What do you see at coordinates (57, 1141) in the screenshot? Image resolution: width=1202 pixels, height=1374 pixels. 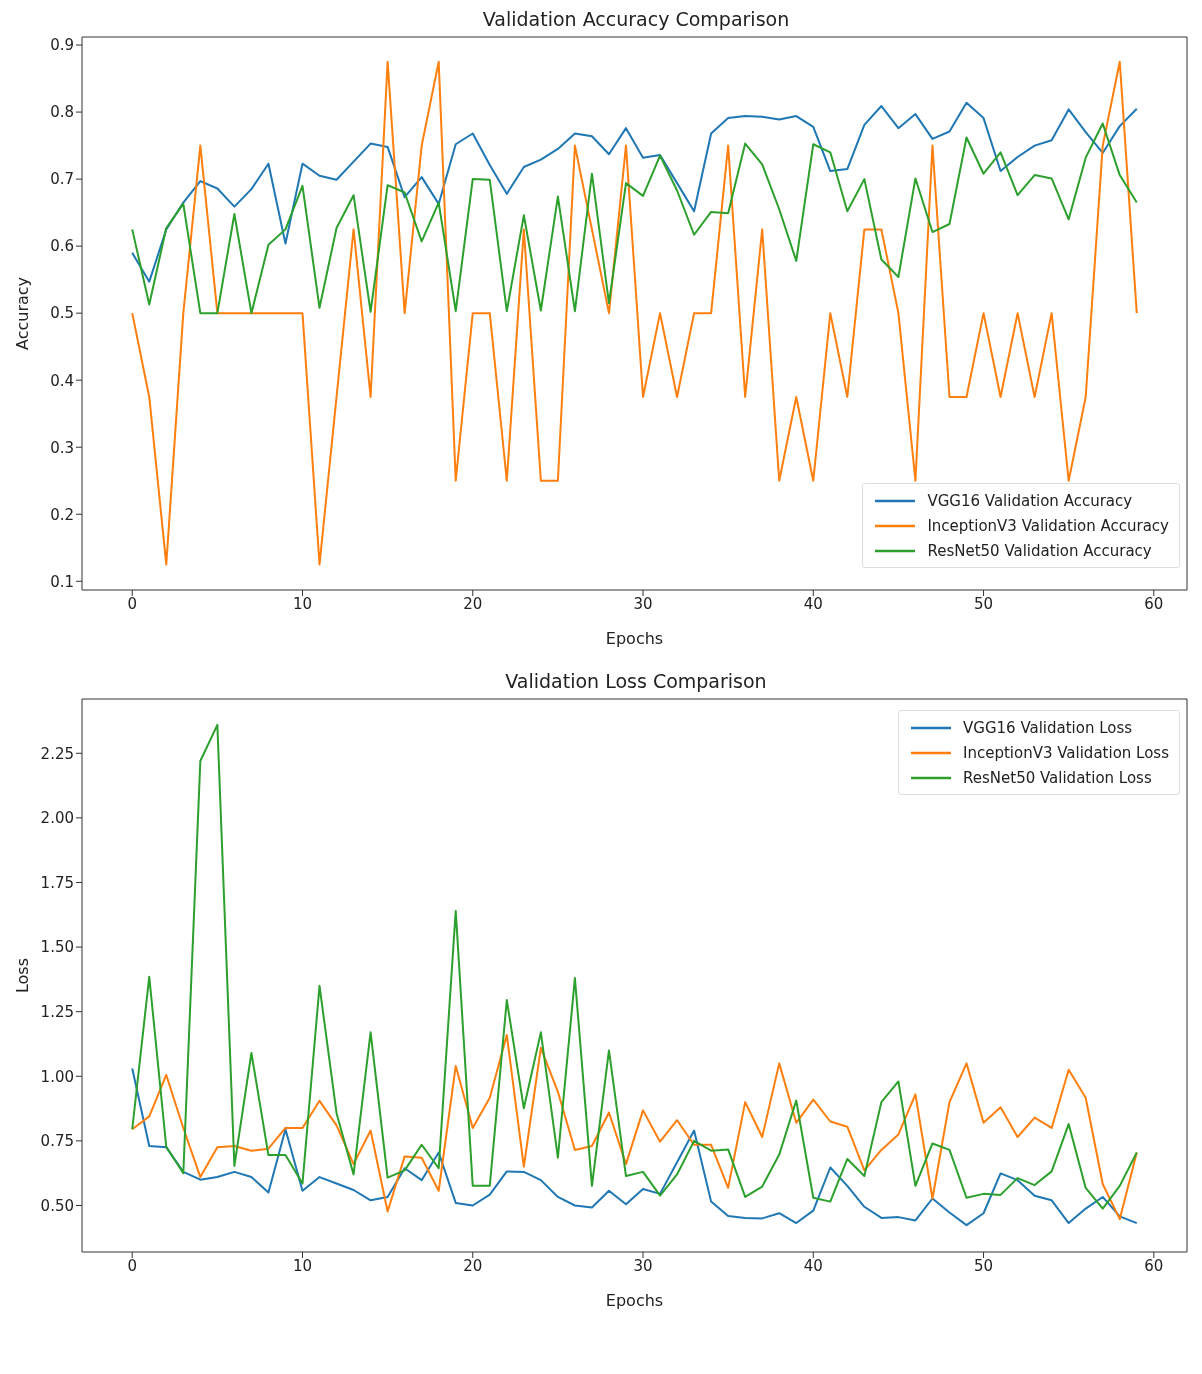 I see `y-tick-label: 0.75` at bounding box center [57, 1141].